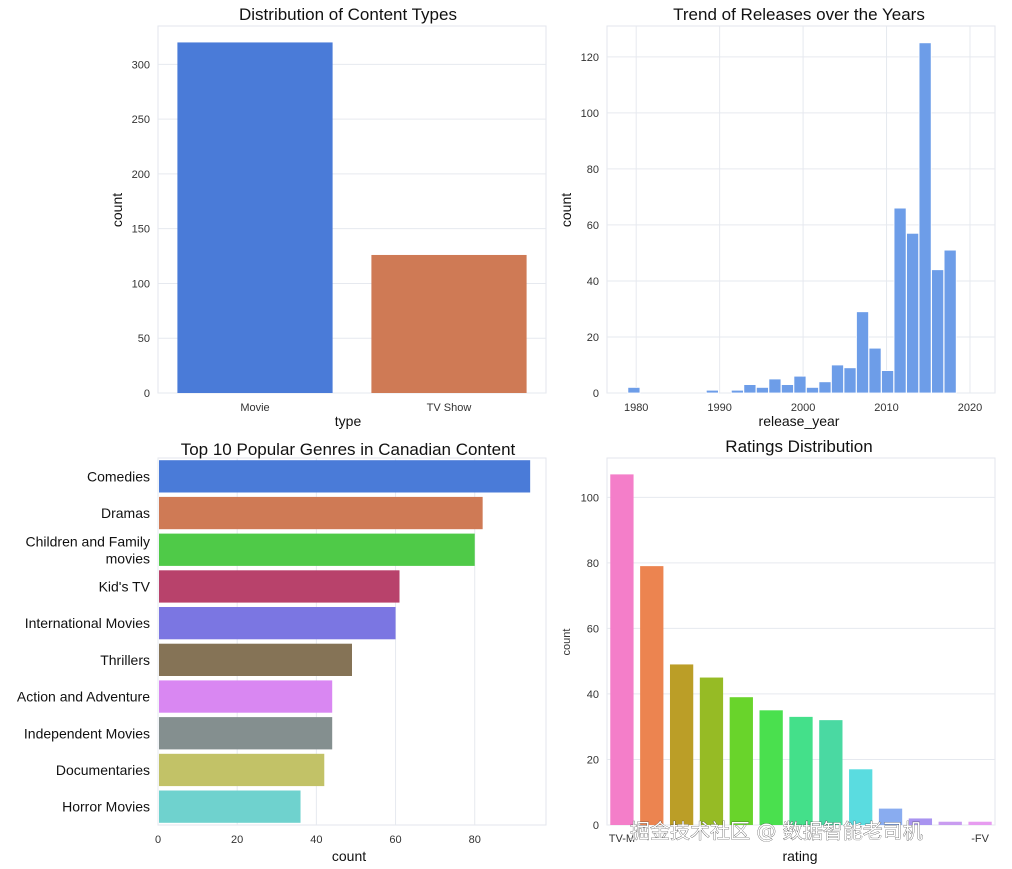 The width and height of the screenshot is (1012, 869). Describe the element at coordinates (803, 408) in the screenshot. I see `release-trend-xtick: 2000` at that location.